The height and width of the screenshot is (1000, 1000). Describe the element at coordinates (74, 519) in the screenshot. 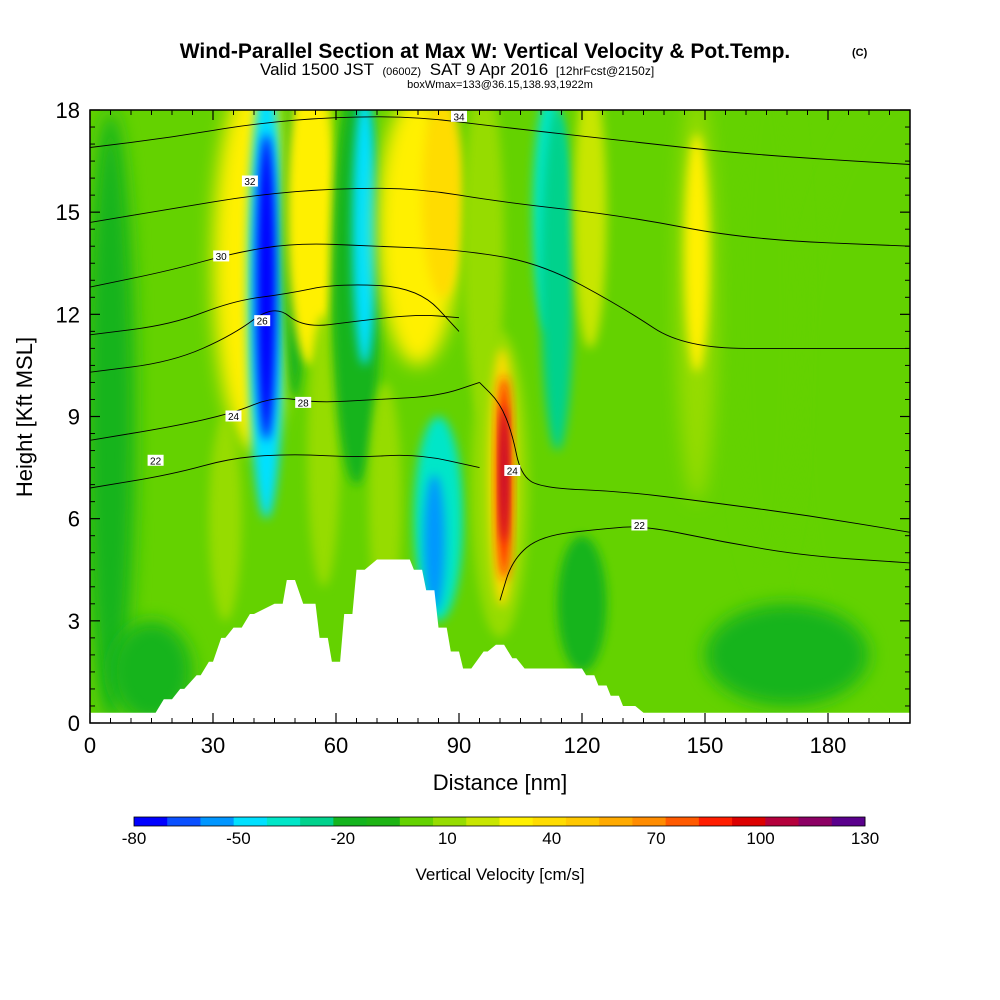

I see `y-tick-label: 6` at that location.